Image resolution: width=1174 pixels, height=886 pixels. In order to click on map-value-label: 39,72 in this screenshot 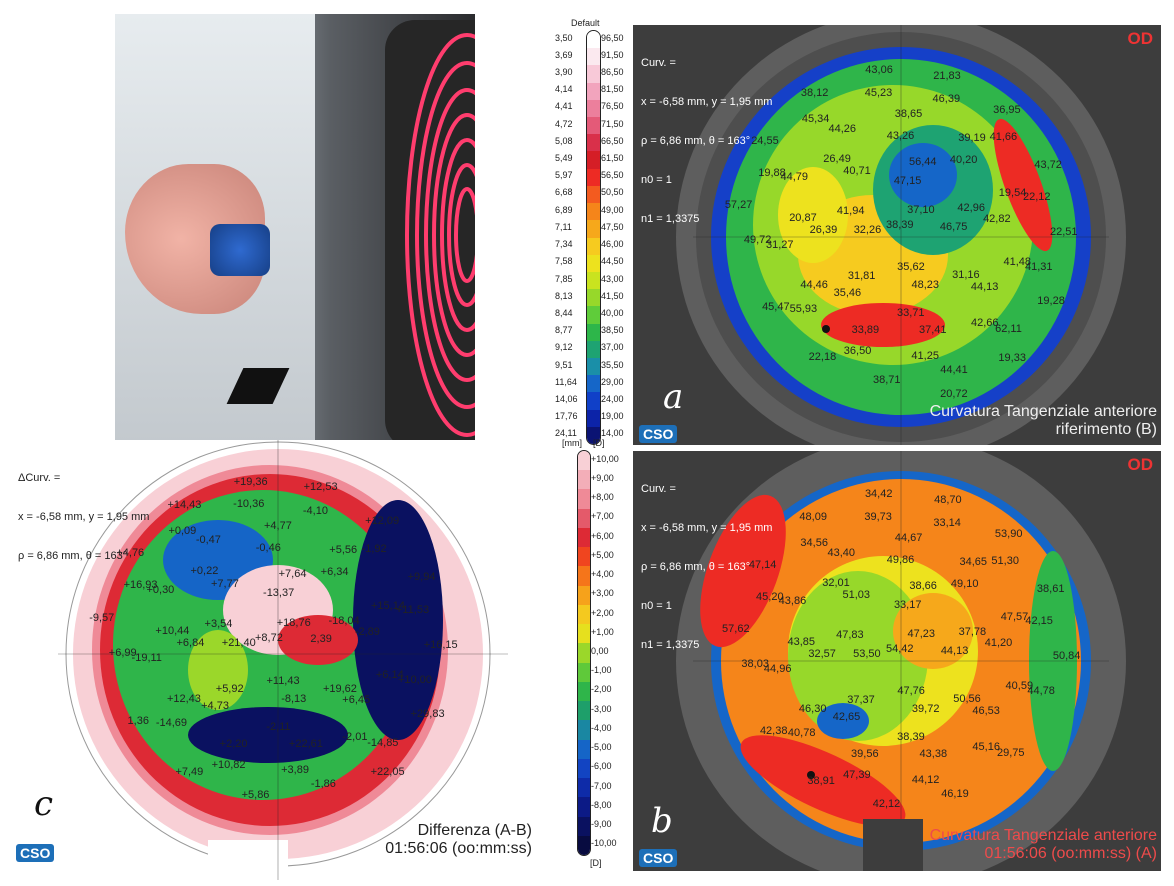, I will do `click(925, 709)`.